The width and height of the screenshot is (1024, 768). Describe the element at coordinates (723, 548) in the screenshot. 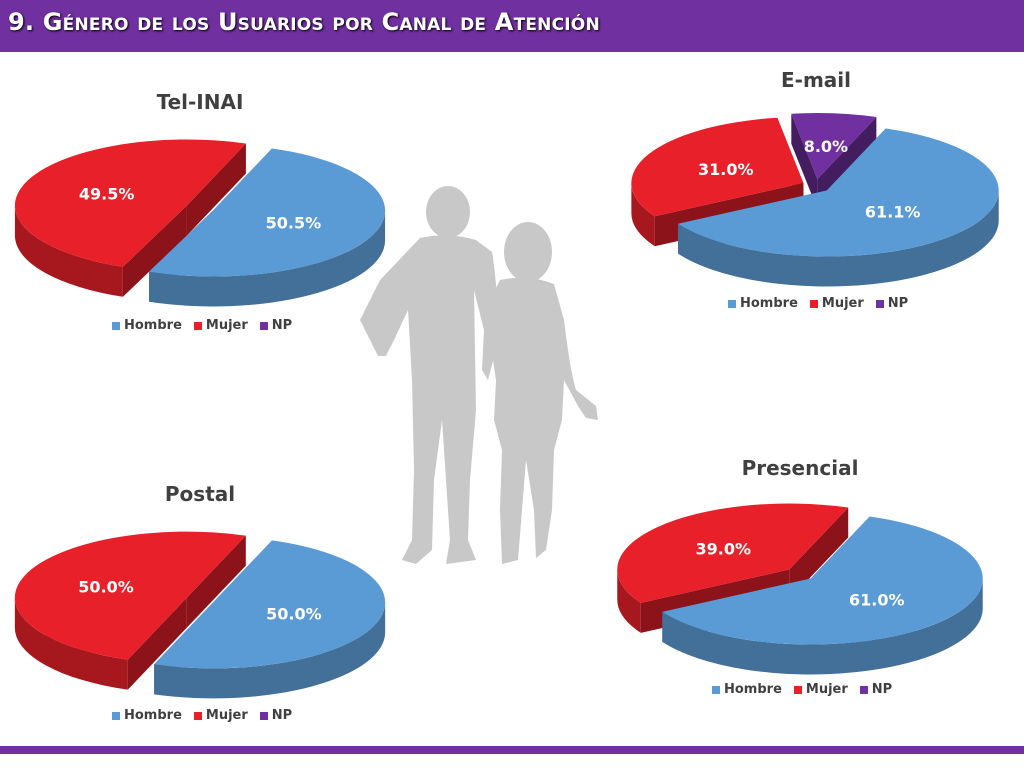

I see `data-label-mujer: 39.0%` at that location.